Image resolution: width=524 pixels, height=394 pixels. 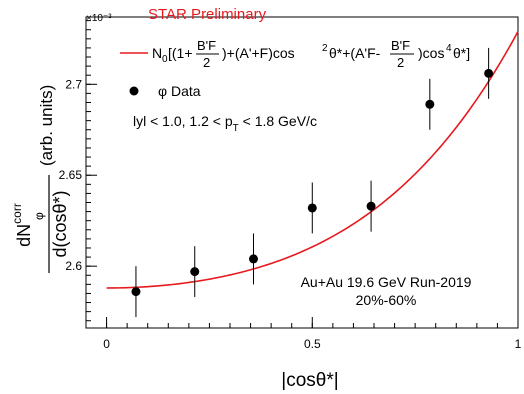 I want to click on x-tick-label: 1, so click(x=518, y=344).